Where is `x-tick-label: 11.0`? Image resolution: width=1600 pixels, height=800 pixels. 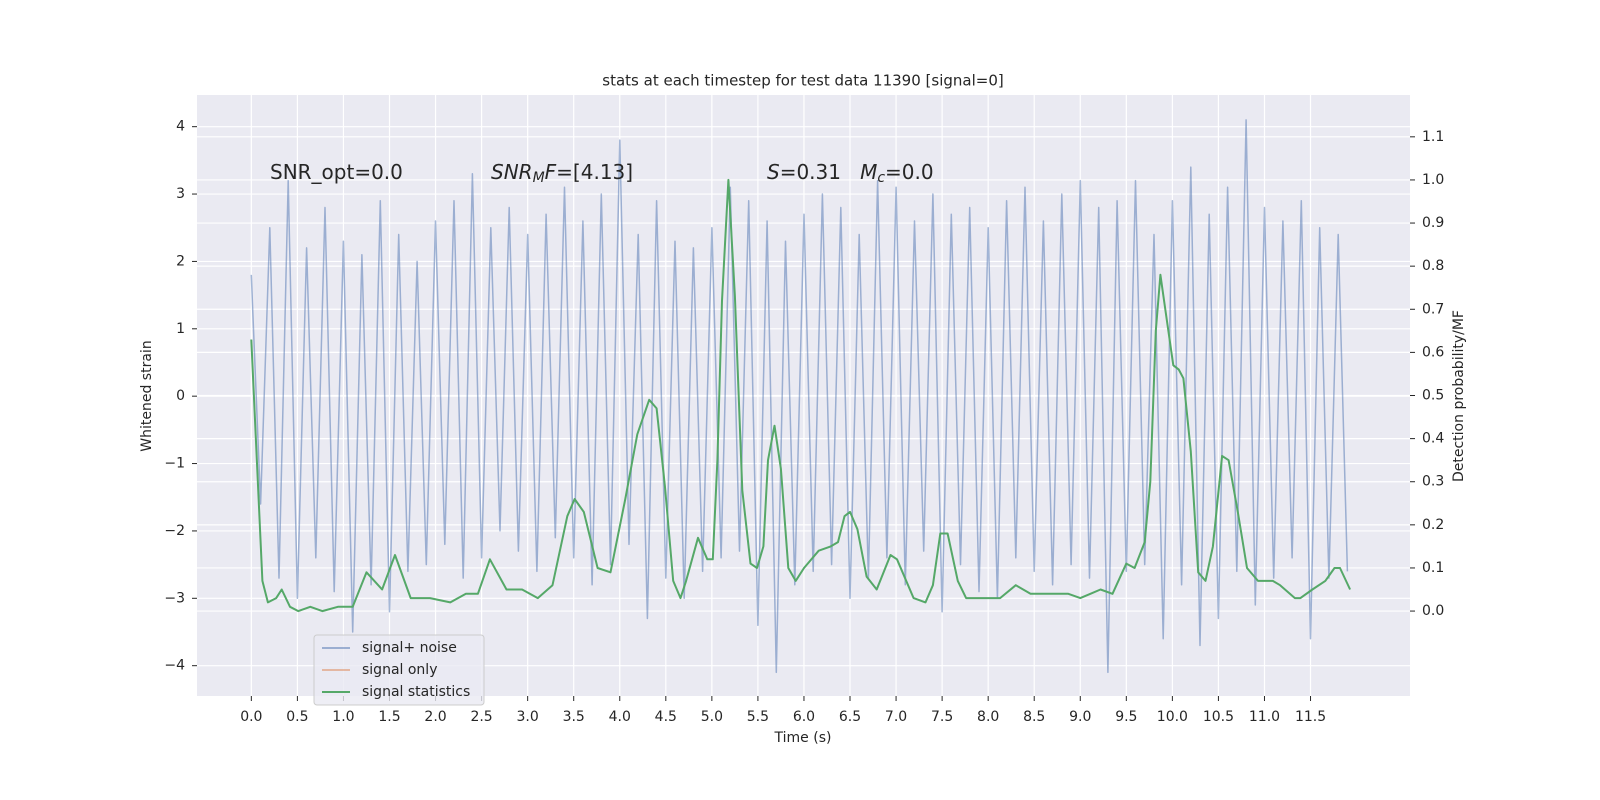 x-tick-label: 11.0 is located at coordinates (1264, 717).